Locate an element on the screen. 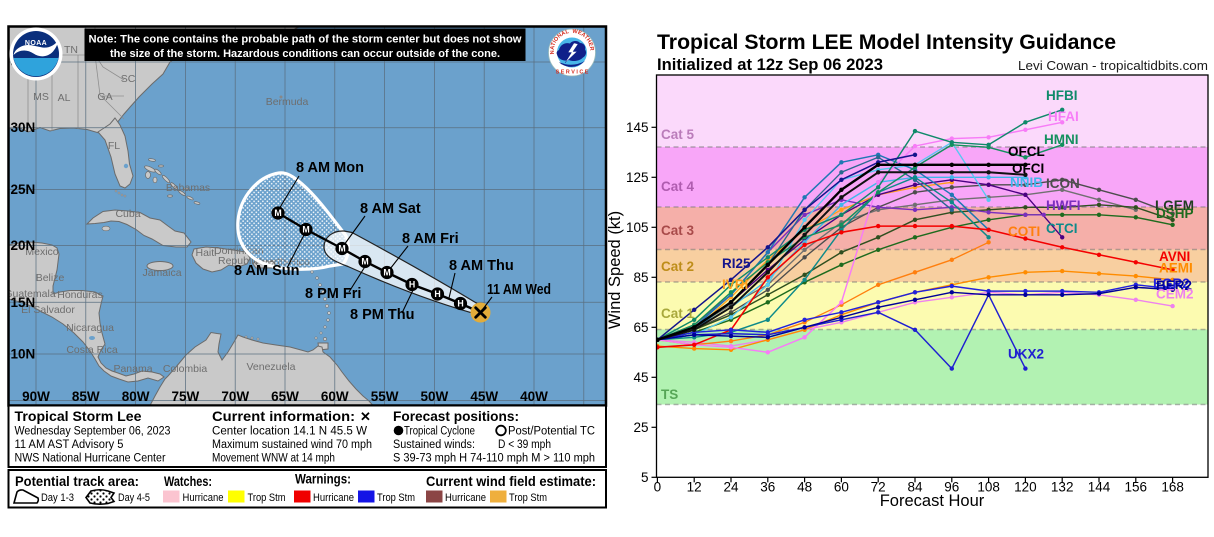 Image resolution: width=1214 pixels, height=537 pixels. svg-text: AEMI is located at coordinates (1176, 268).